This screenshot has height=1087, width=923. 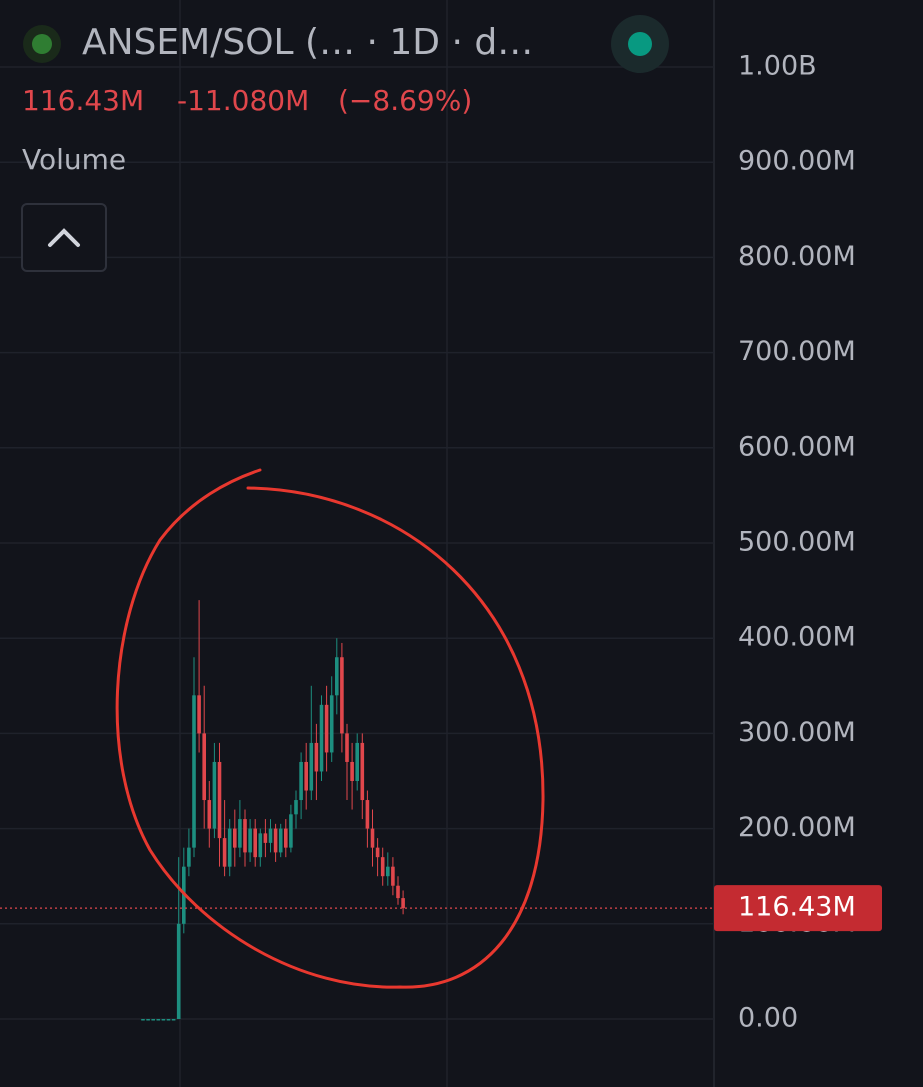 I want to click on y-tick-label: 300.00M, so click(x=797, y=732).